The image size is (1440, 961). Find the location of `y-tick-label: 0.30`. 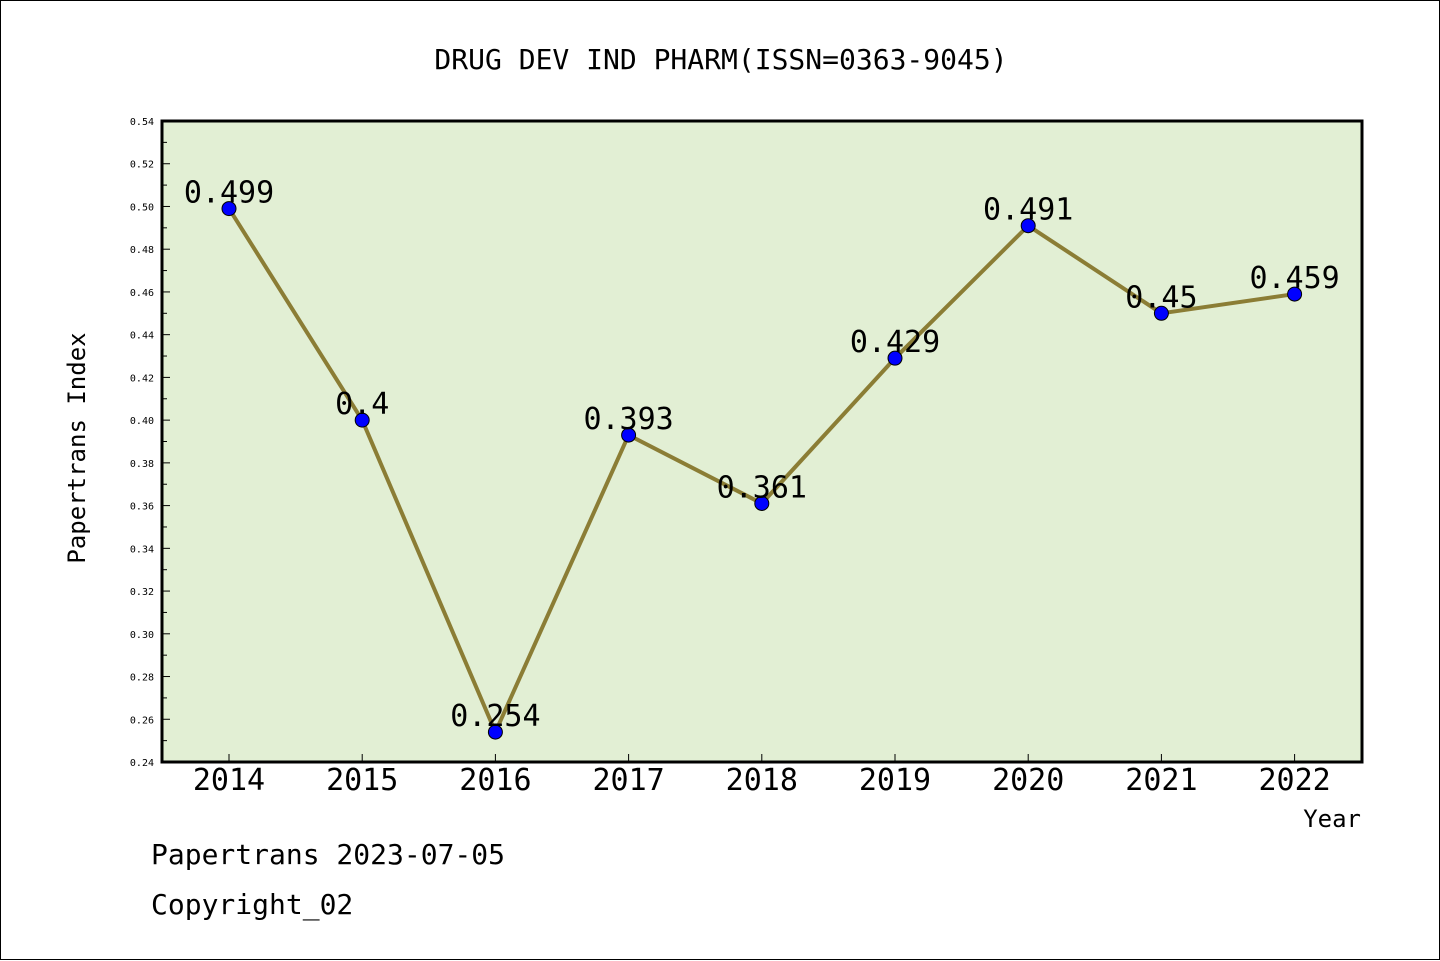

y-tick-label: 0.30 is located at coordinates (142, 635).